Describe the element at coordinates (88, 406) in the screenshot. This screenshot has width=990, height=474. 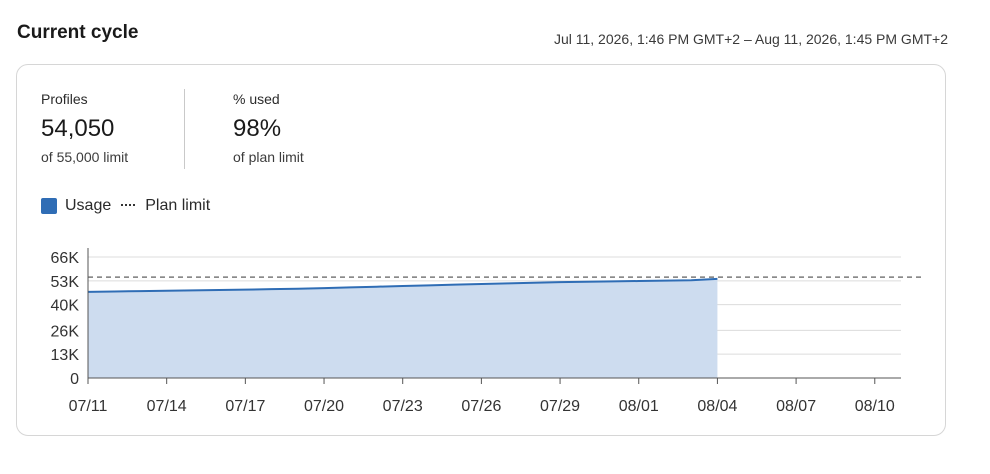
I see `x-tick-label: 07/11` at that location.